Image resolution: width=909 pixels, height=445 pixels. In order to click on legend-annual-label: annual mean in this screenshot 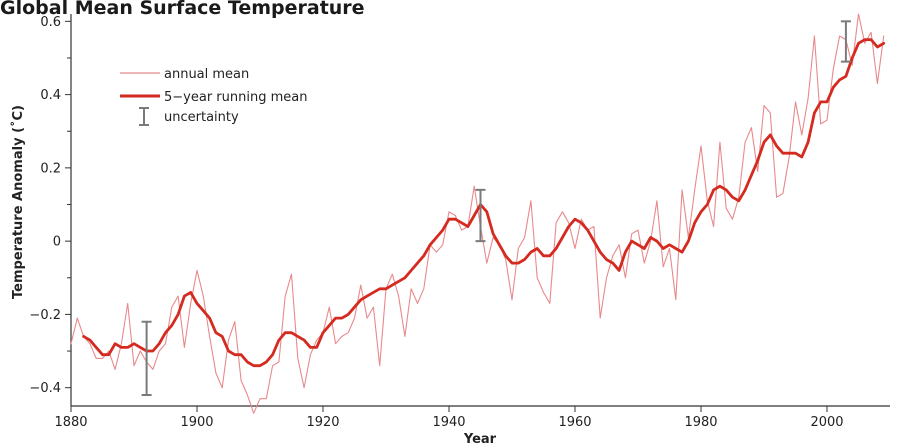, I will do `click(206, 74)`.